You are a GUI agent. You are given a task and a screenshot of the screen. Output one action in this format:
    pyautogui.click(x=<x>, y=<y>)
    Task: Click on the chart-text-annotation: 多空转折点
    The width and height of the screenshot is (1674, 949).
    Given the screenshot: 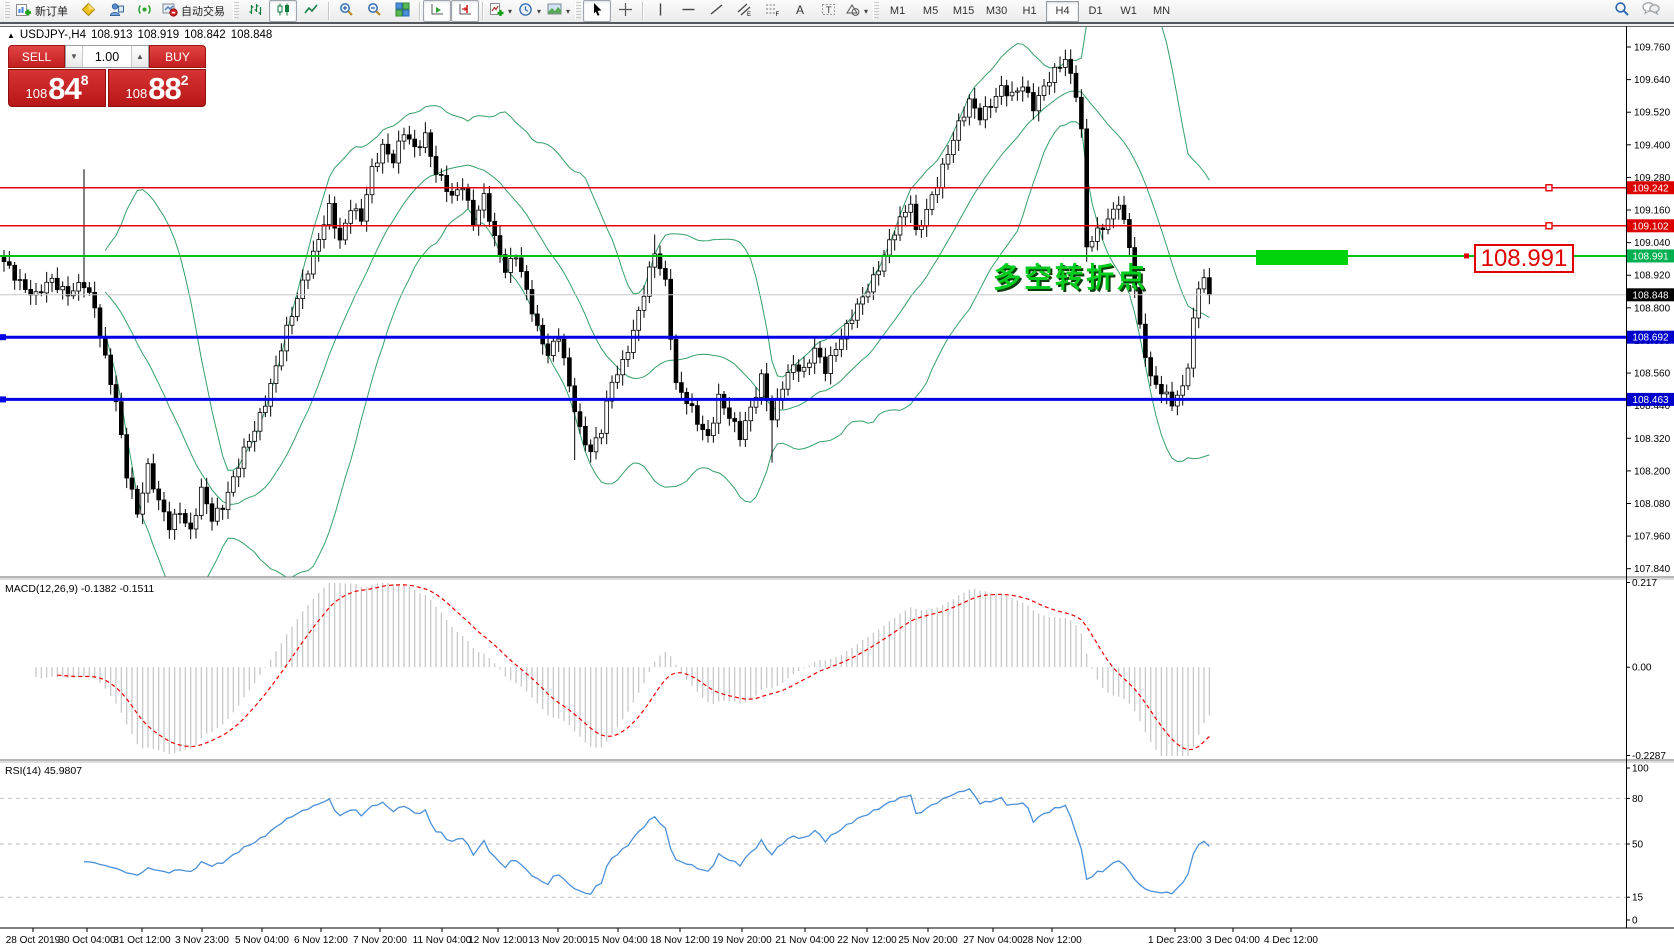 What is the action you would take?
    pyautogui.click(x=1071, y=277)
    